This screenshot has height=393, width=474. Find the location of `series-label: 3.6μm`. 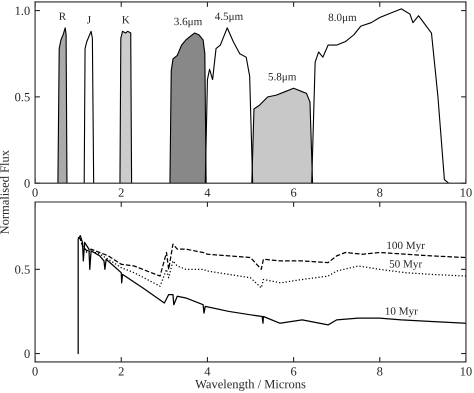

series-label: 3.6μm is located at coordinates (188, 23).